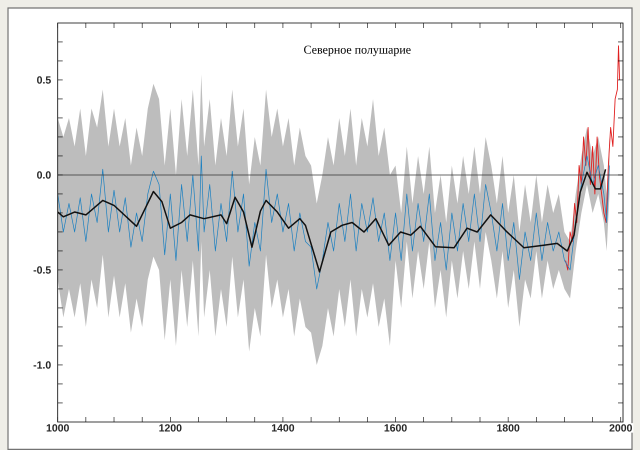  What do you see at coordinates (592, 157) in the screenshot?
I see `line-series` at bounding box center [592, 157].